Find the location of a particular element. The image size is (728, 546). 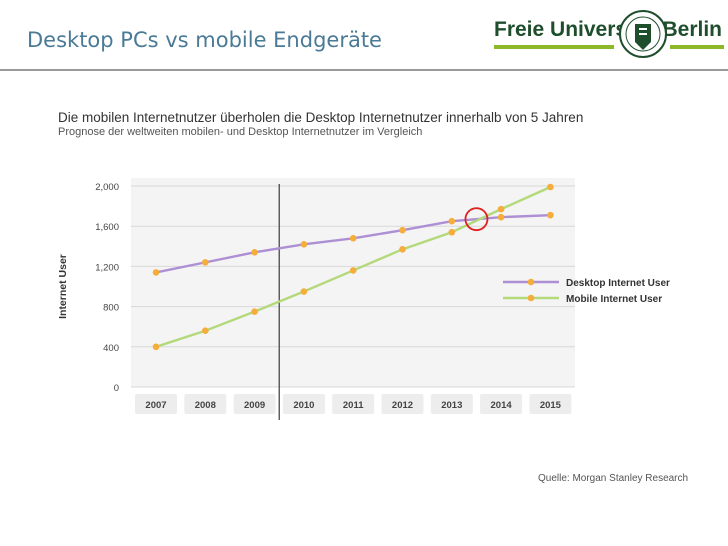

x-tick-label: 2015 is located at coordinates (551, 405).